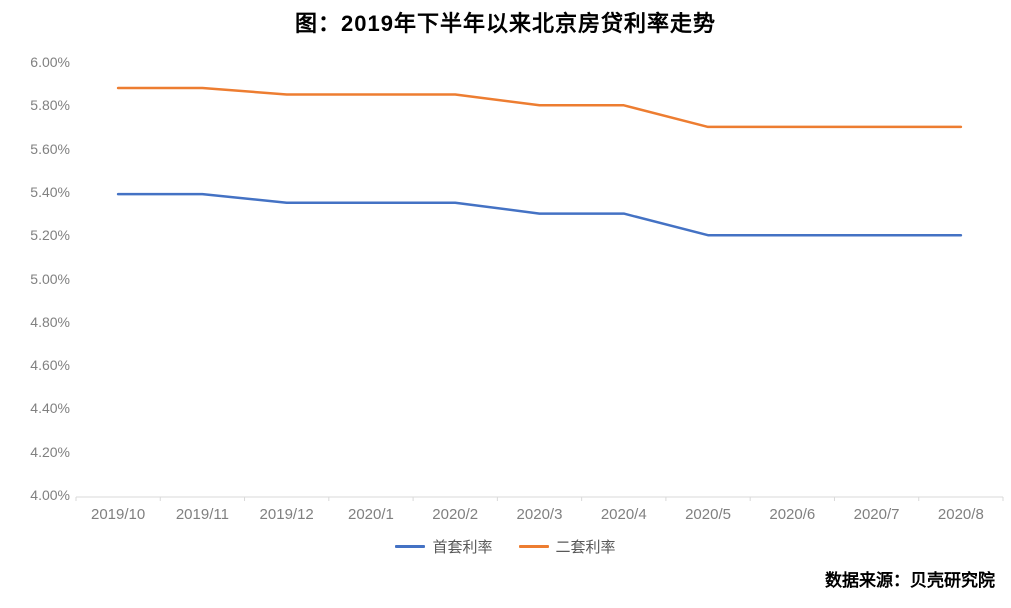 The width and height of the screenshot is (1011, 608). Describe the element at coordinates (202, 514) in the screenshot. I see `x-axis-tick-label: 2019/11` at that location.